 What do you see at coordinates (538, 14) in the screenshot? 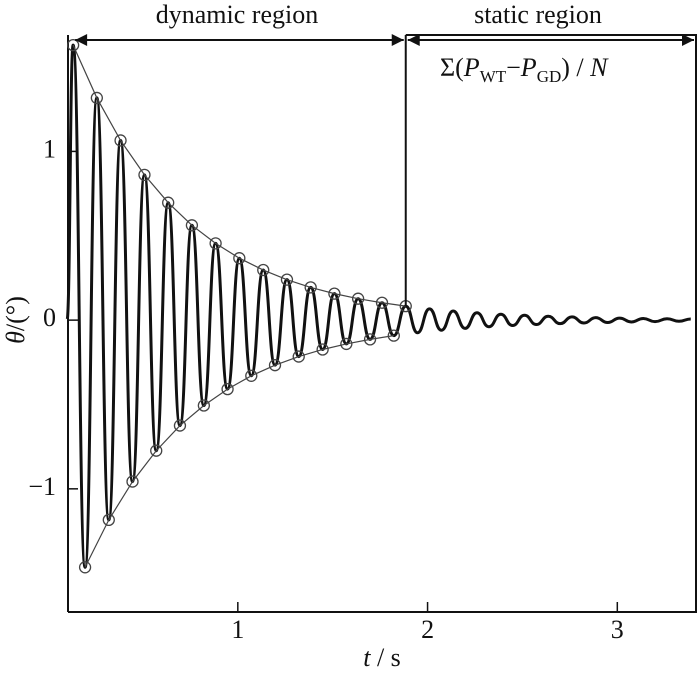
I see `static-label: static region` at bounding box center [538, 14].